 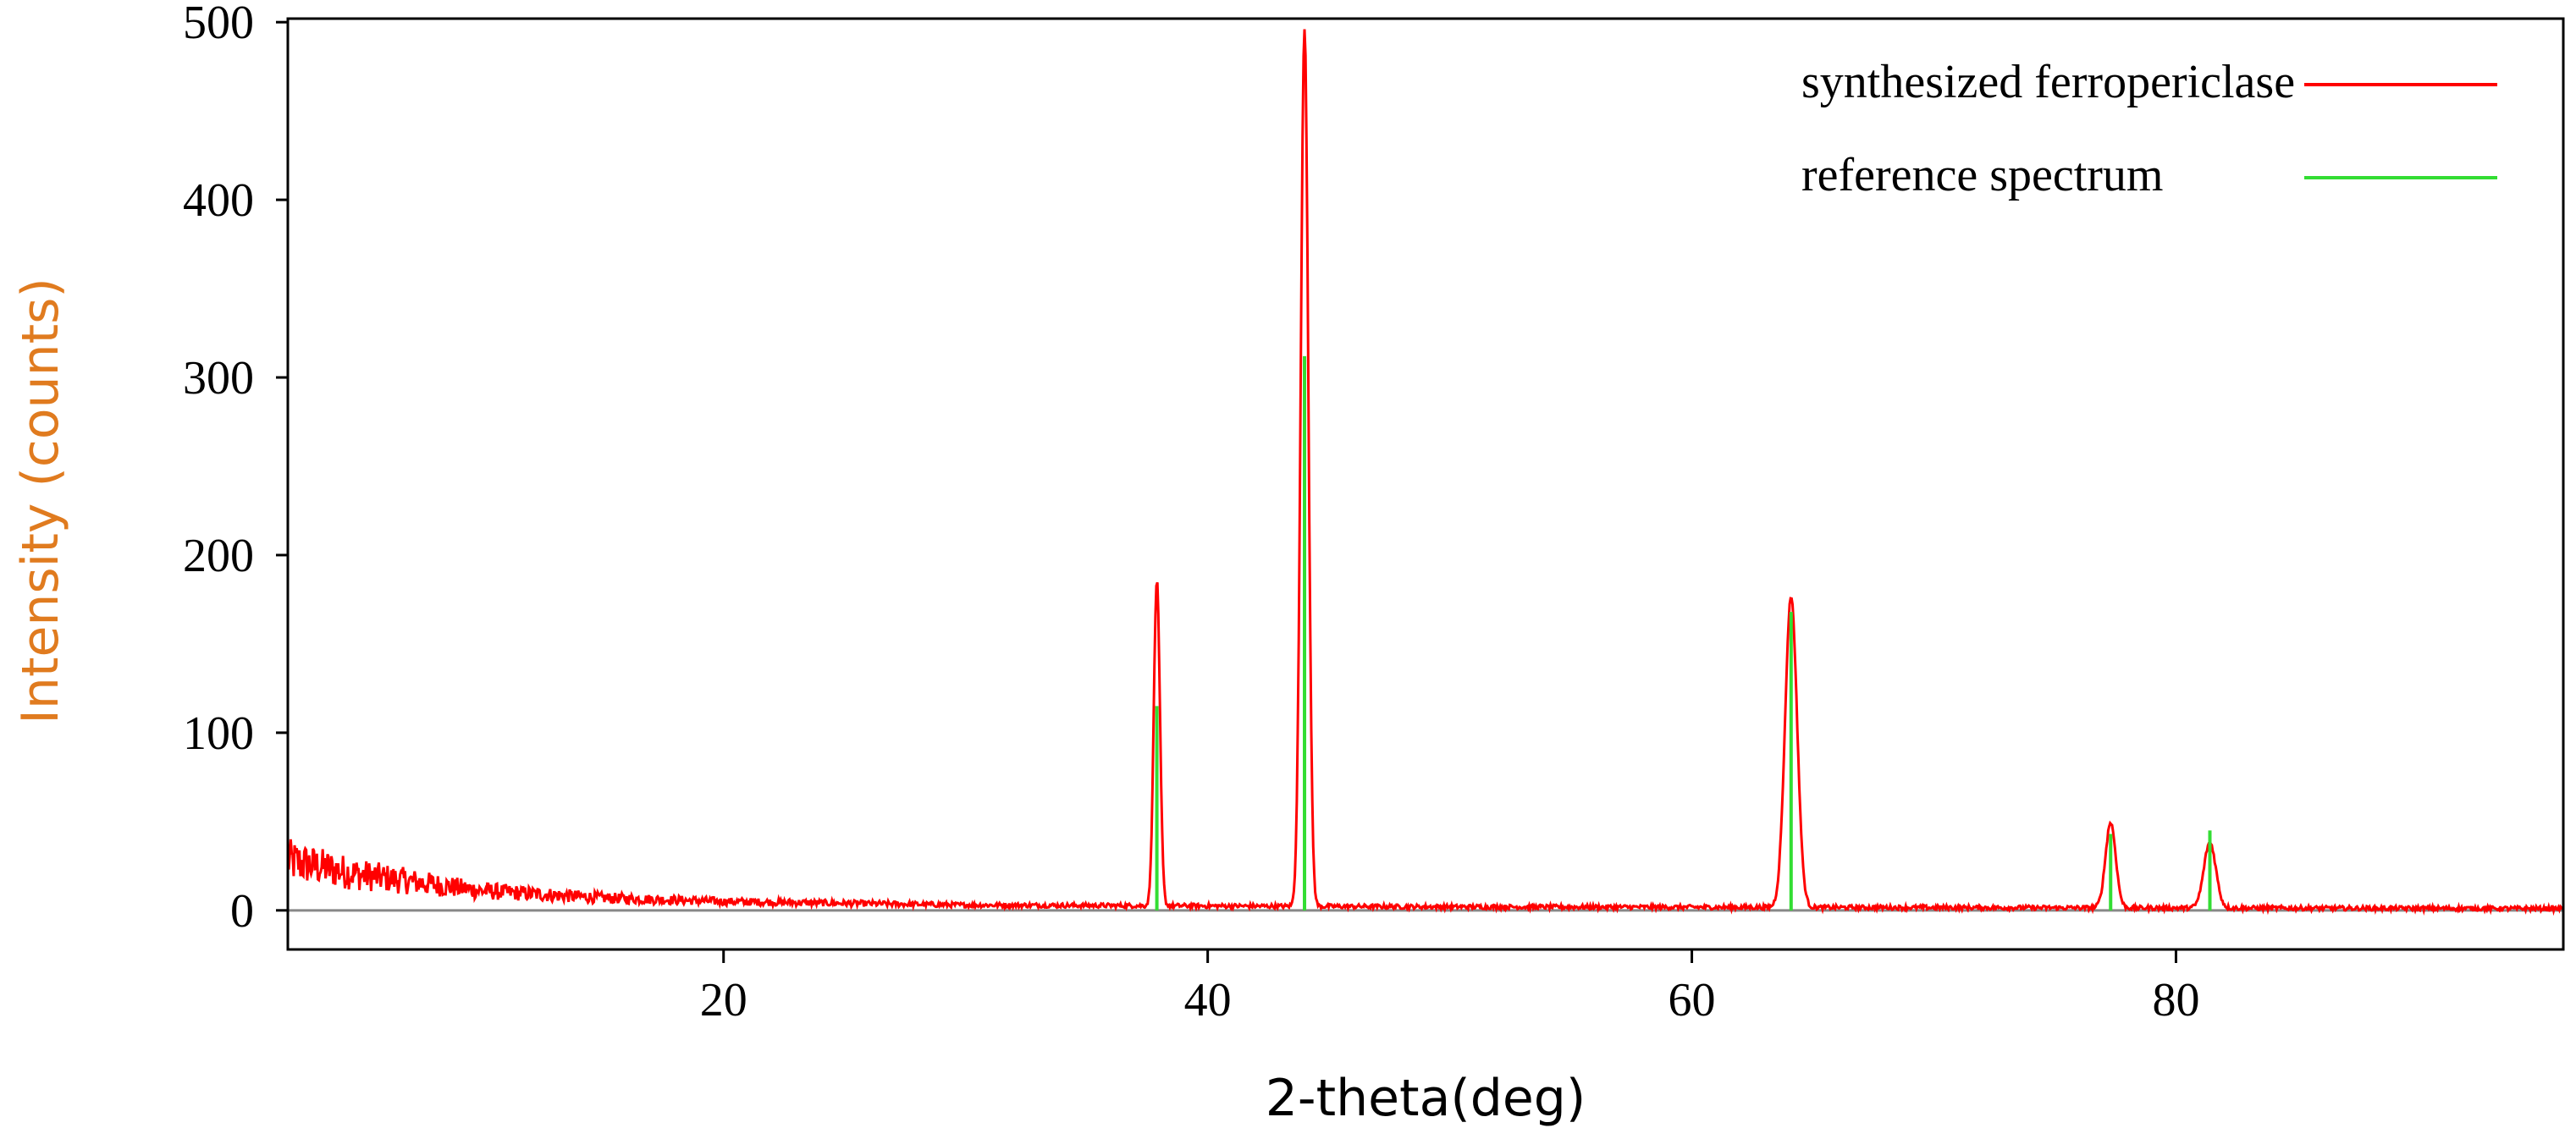 I want to click on y-tick-label: 200, so click(x=219, y=556).